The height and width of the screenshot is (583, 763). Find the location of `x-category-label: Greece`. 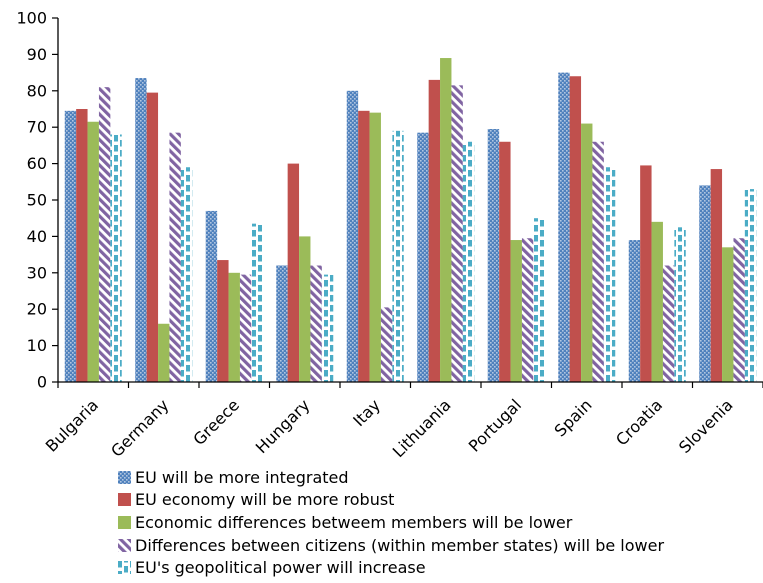

x-category-label: Greece is located at coordinates (216, 422).